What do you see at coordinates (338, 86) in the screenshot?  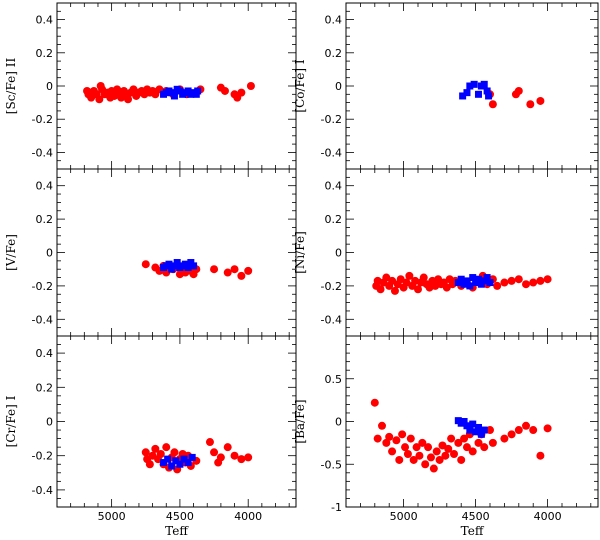 I see `y-tick-label: 0` at bounding box center [338, 86].